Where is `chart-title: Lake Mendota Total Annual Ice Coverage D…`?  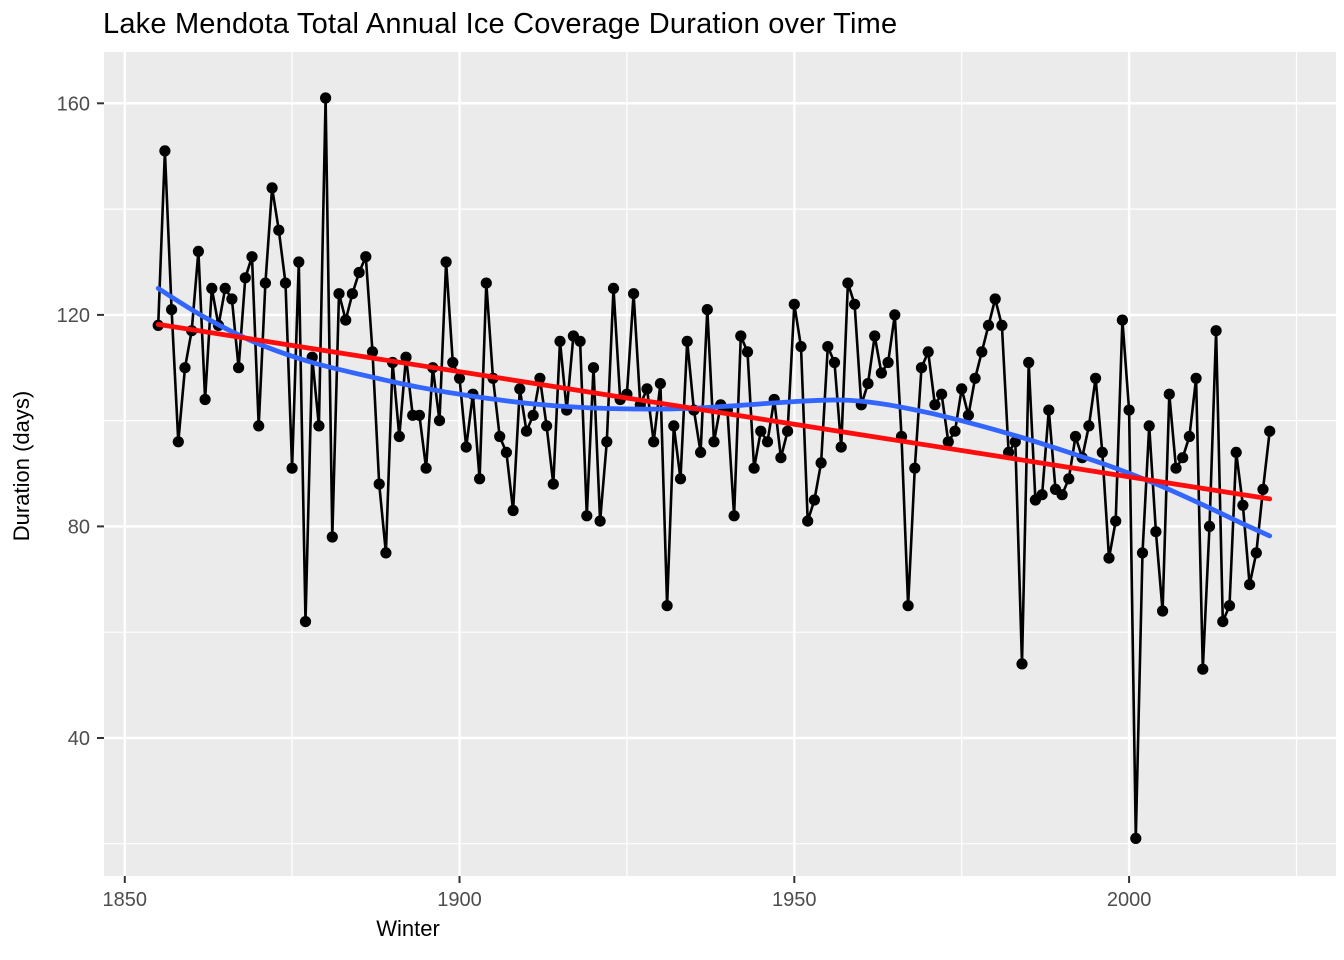
chart-title: Lake Mendota Total Annual Ice Coverage D… is located at coordinates (500, 24).